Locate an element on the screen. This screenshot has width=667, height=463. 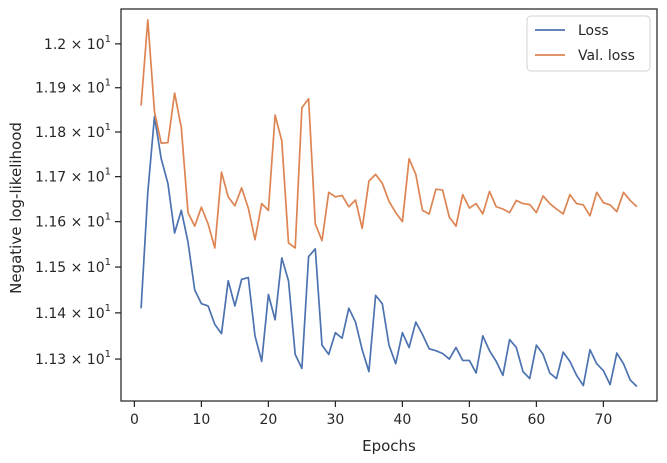
y-tick-label: 1.17 × 10¹ is located at coordinates (73, 176).